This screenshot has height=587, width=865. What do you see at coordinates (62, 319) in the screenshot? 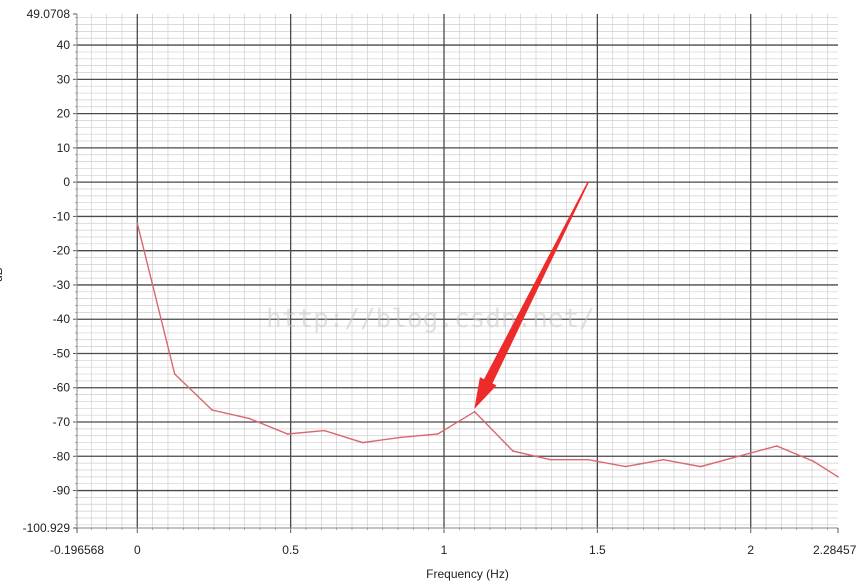
I see `y-tick-label: -40` at bounding box center [62, 319].